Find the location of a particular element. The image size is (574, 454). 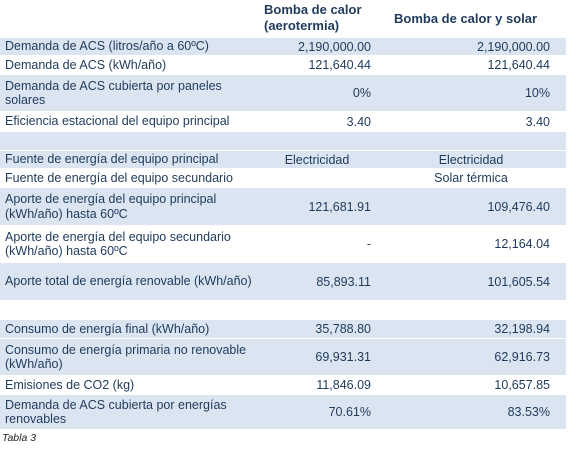

row-label: Emisiones de CO2 (kg) is located at coordinates (70, 384).